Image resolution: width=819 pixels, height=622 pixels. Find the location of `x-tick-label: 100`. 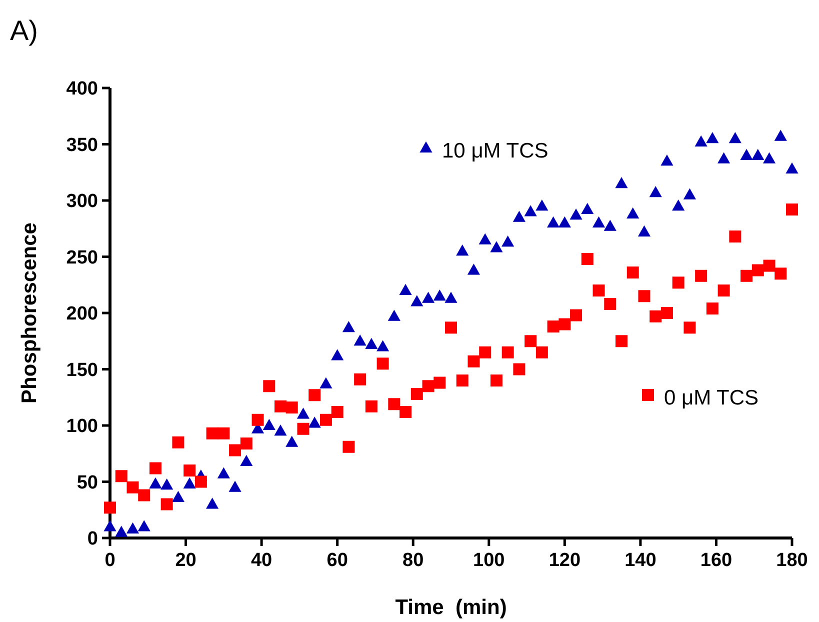

x-tick-label: 100 is located at coordinates (489, 560).